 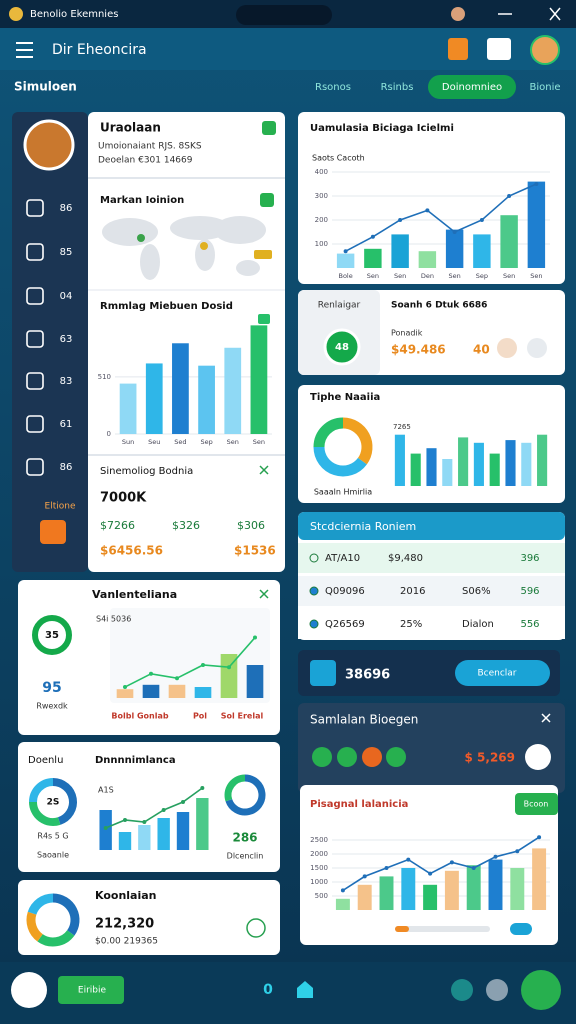 What do you see at coordinates (496, 674) in the screenshot?
I see `button-label: Bcenclar` at bounding box center [496, 674].